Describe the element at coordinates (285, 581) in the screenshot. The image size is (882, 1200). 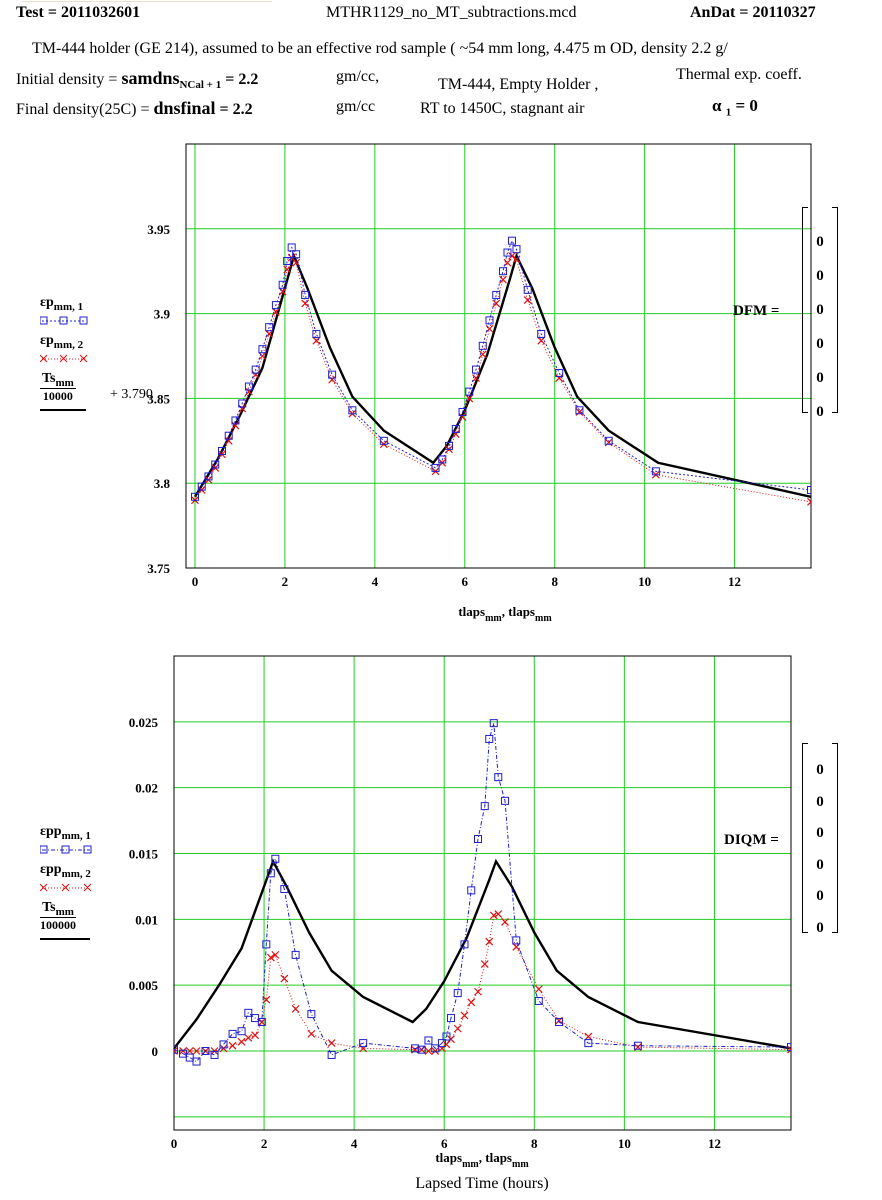
I see `x-tick-label: 2` at that location.